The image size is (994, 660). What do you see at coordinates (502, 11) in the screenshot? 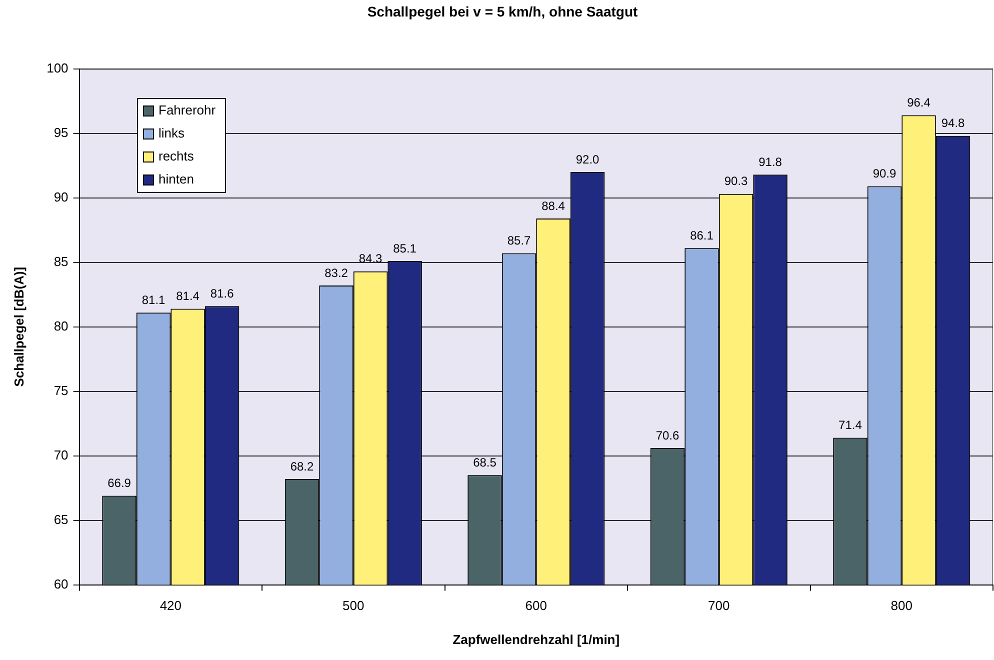
I see `chart-title: Schallpegel bei v = 5 km/h, ohne Saatgut` at bounding box center [502, 11].